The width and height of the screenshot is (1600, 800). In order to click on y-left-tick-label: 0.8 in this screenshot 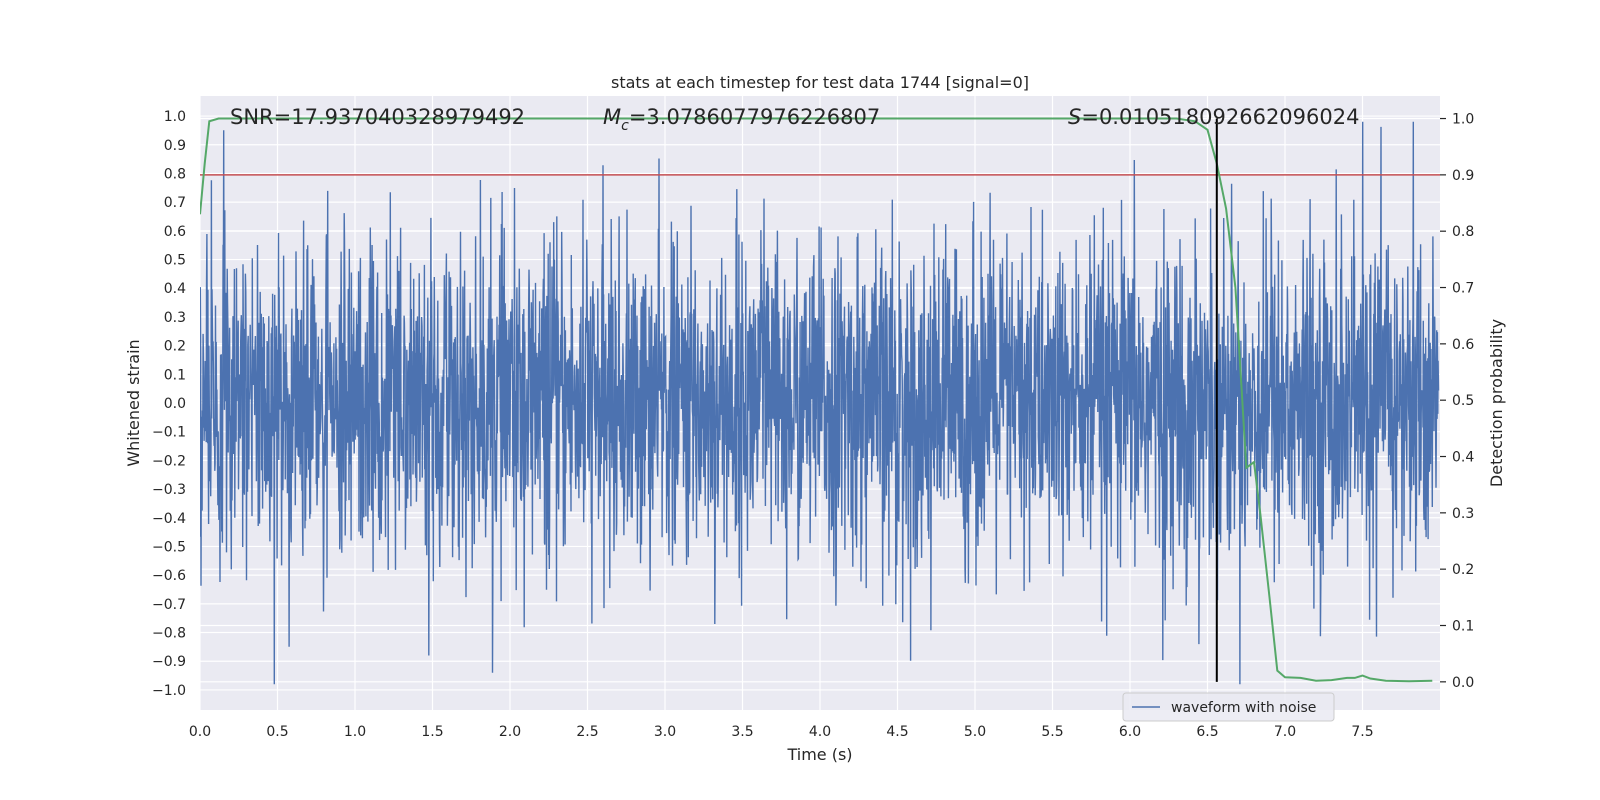, I will do `click(175, 174)`.